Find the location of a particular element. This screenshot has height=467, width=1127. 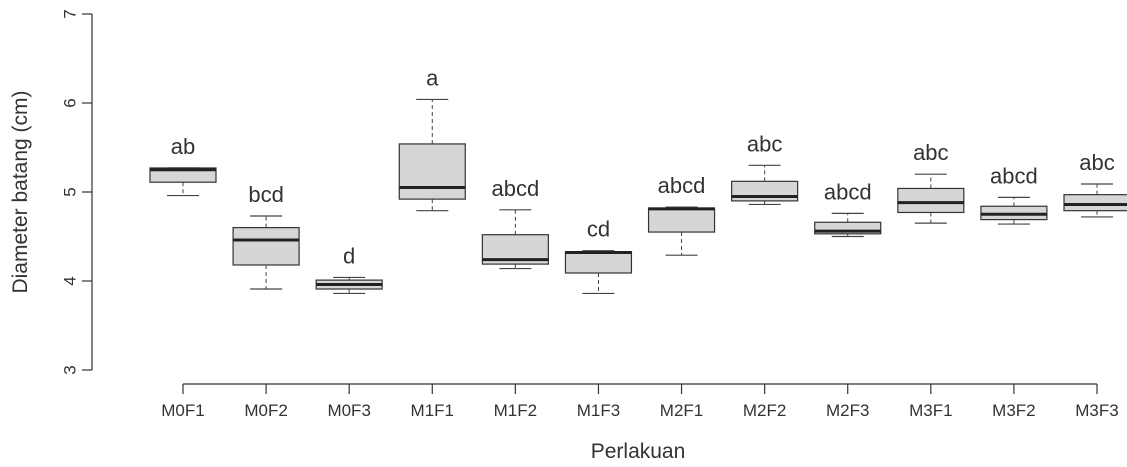

y-tick-label: 6 is located at coordinates (70, 102).